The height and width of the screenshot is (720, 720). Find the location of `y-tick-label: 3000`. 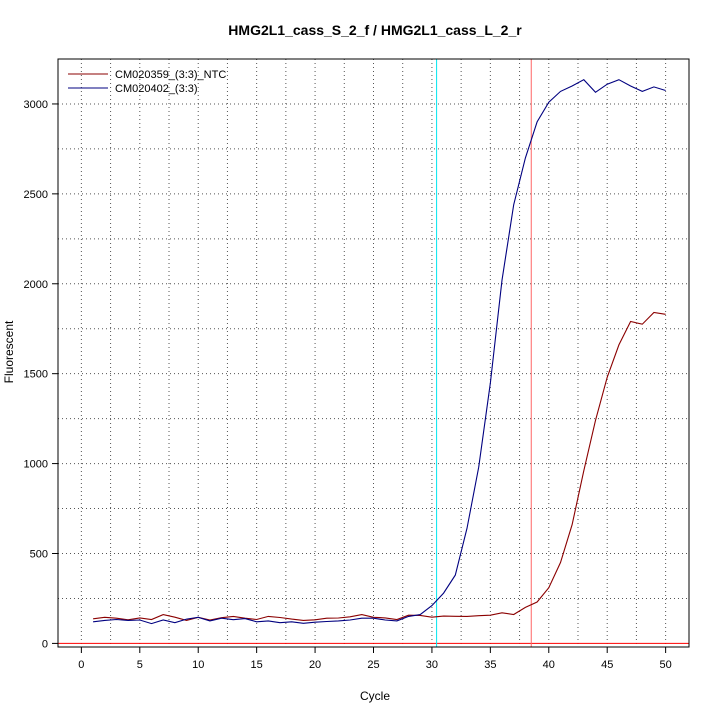

y-tick-label: 3000 is located at coordinates (36, 105).